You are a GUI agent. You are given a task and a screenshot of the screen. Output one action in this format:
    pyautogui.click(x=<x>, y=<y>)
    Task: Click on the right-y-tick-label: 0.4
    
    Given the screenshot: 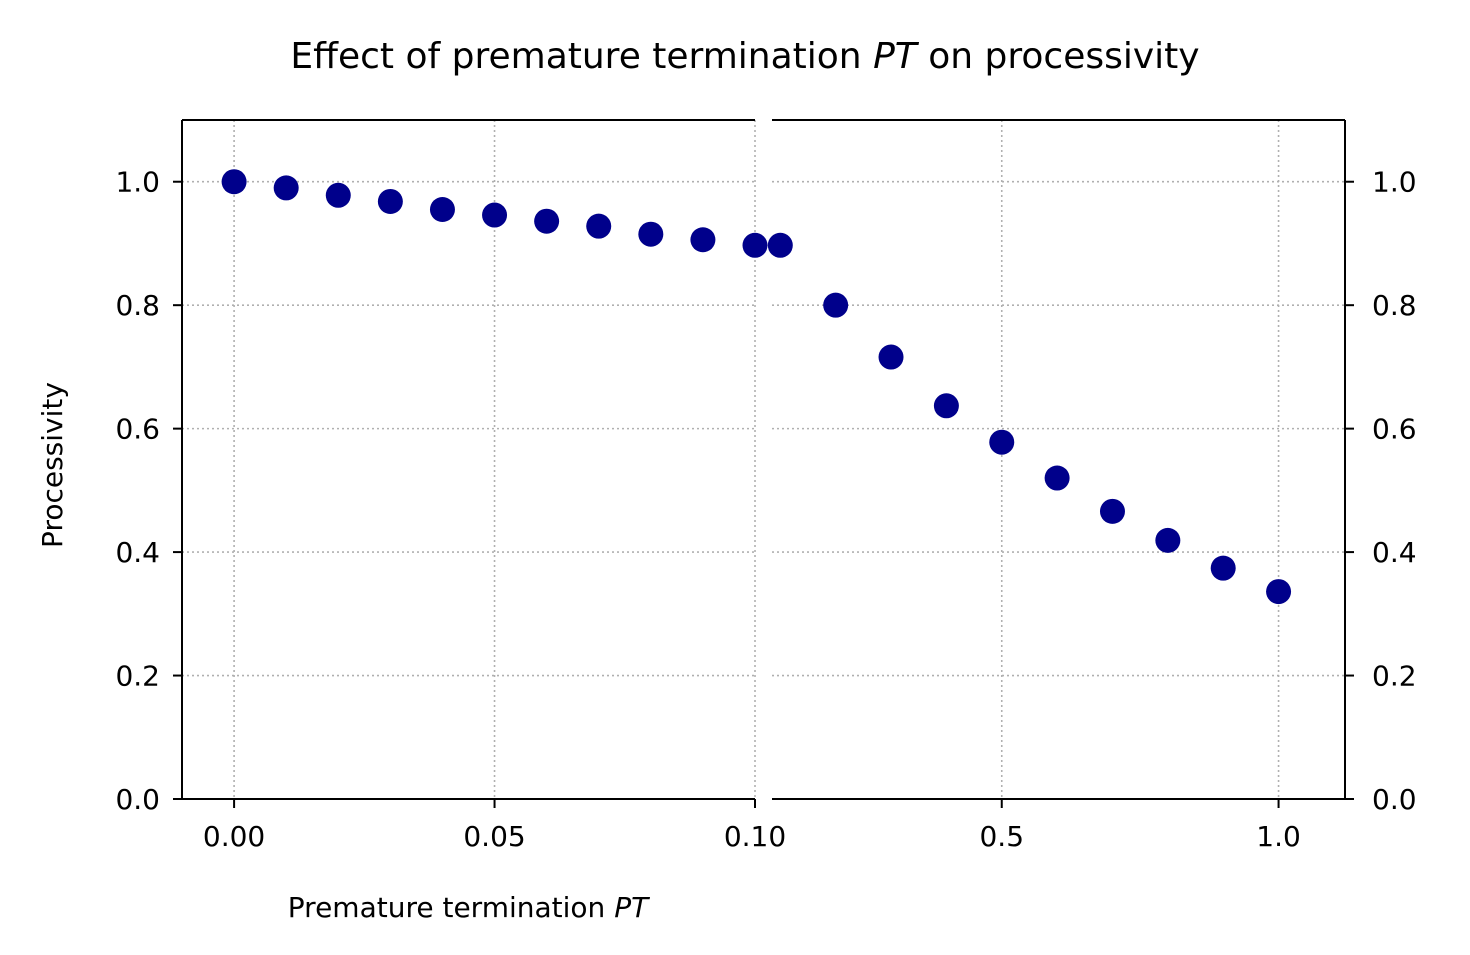 What is the action you would take?
    pyautogui.click(x=1394, y=552)
    